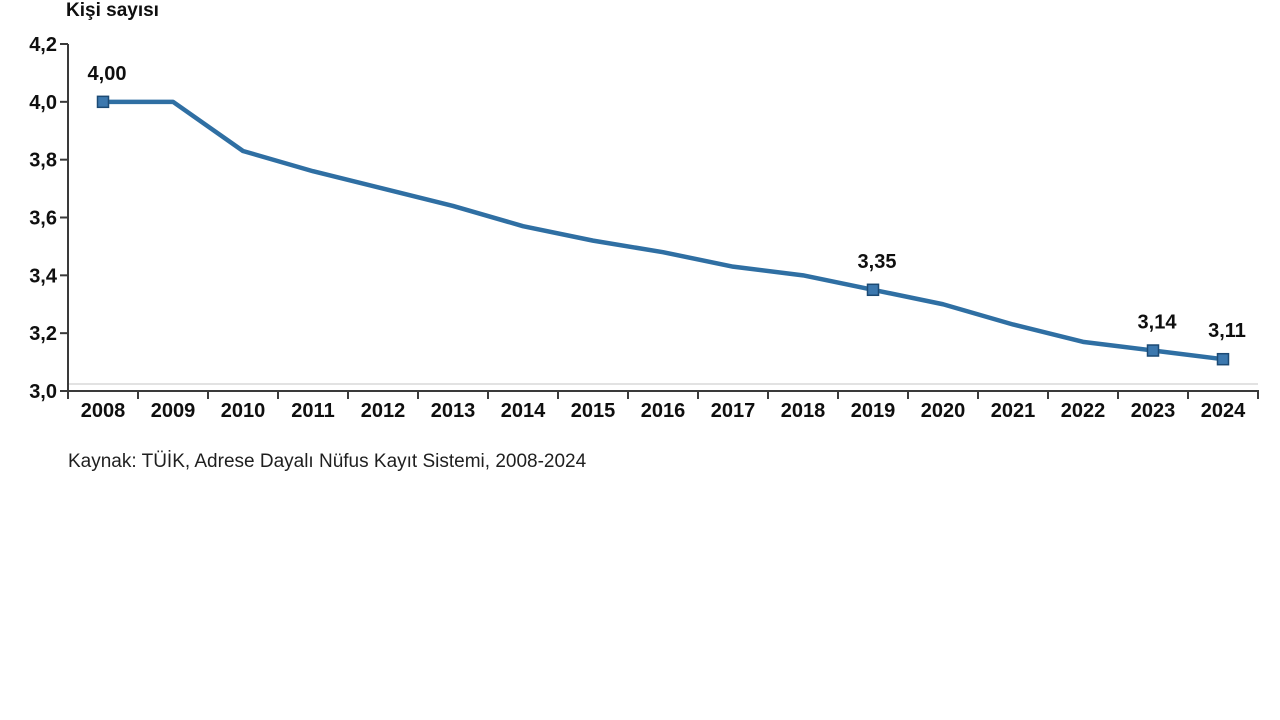  I want to click on data-point-label: 3,35, so click(877, 262).